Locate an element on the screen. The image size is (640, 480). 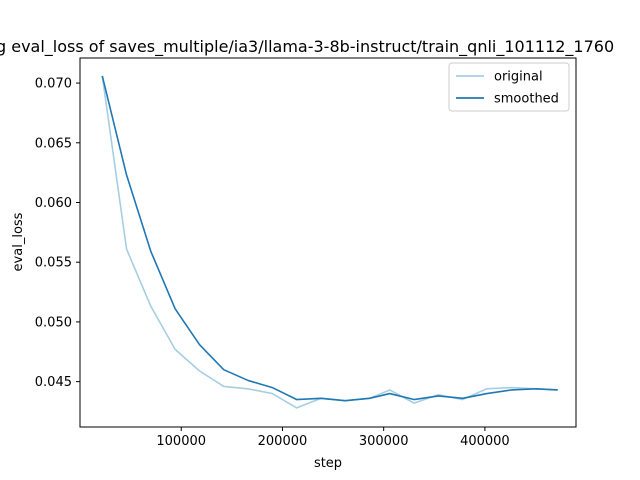
y-tick-label: 0.045 is located at coordinates (53, 382).